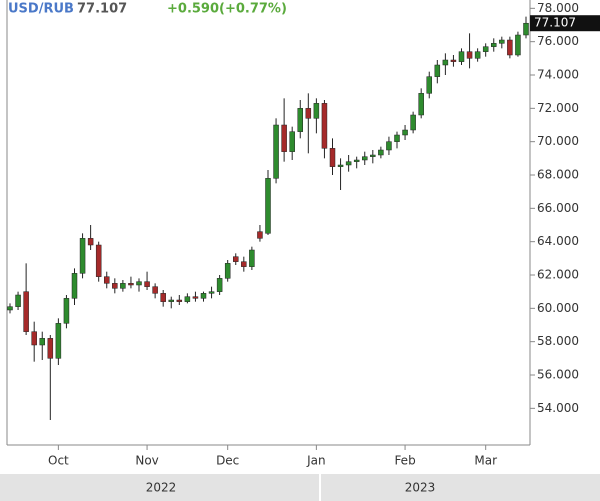 Image resolution: width=600 pixels, height=501 pixels. I want to click on y-tick-label: 58.000, so click(558, 341).